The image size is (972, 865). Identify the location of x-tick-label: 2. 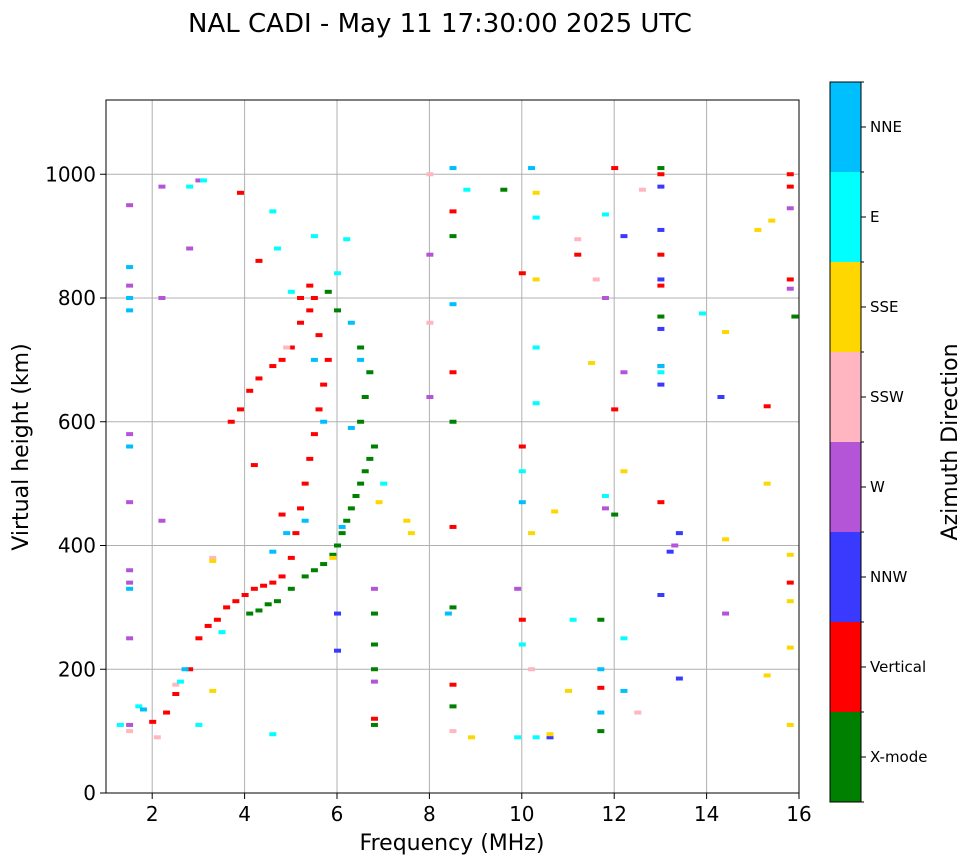
(152, 814).